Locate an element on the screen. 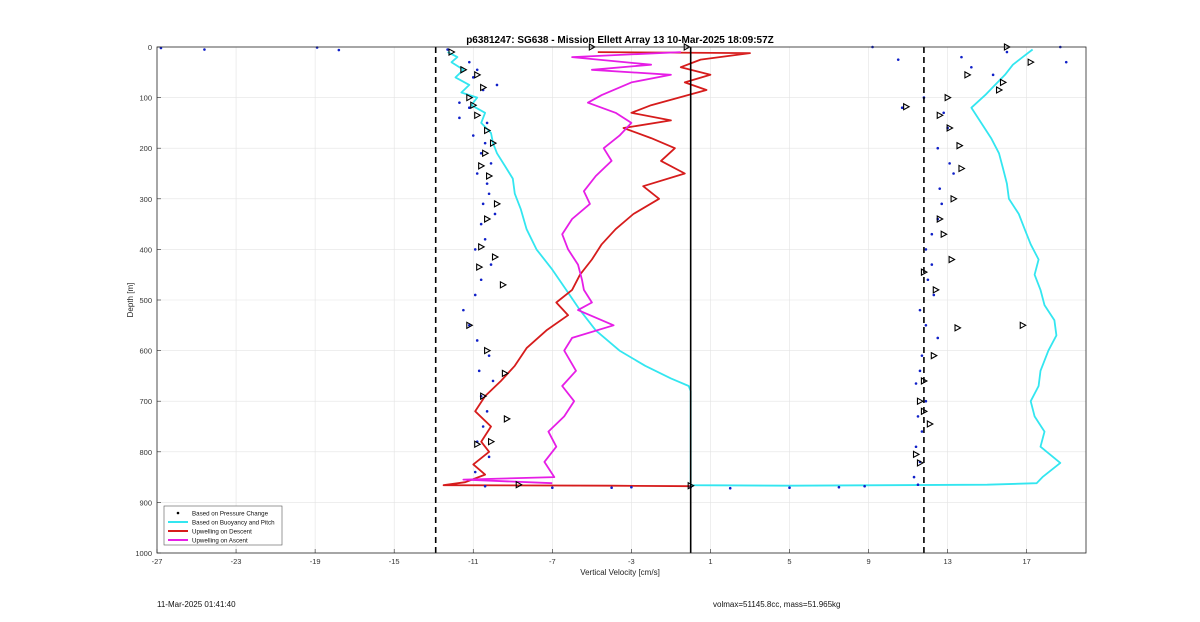  y-tick-label: 400 is located at coordinates (145, 249).